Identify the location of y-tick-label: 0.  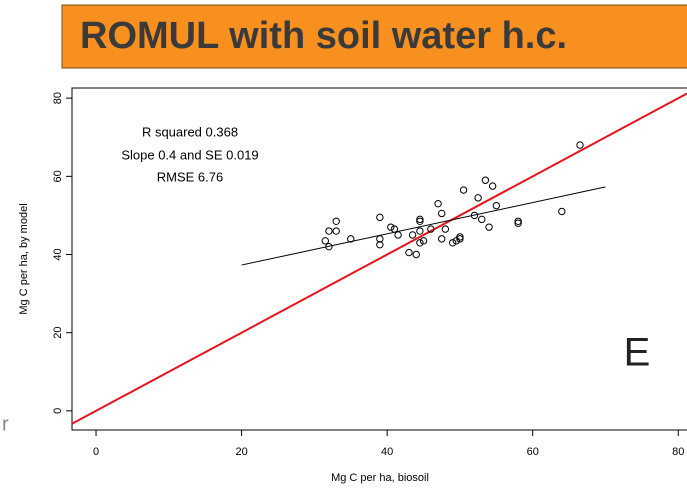
(58, 411).